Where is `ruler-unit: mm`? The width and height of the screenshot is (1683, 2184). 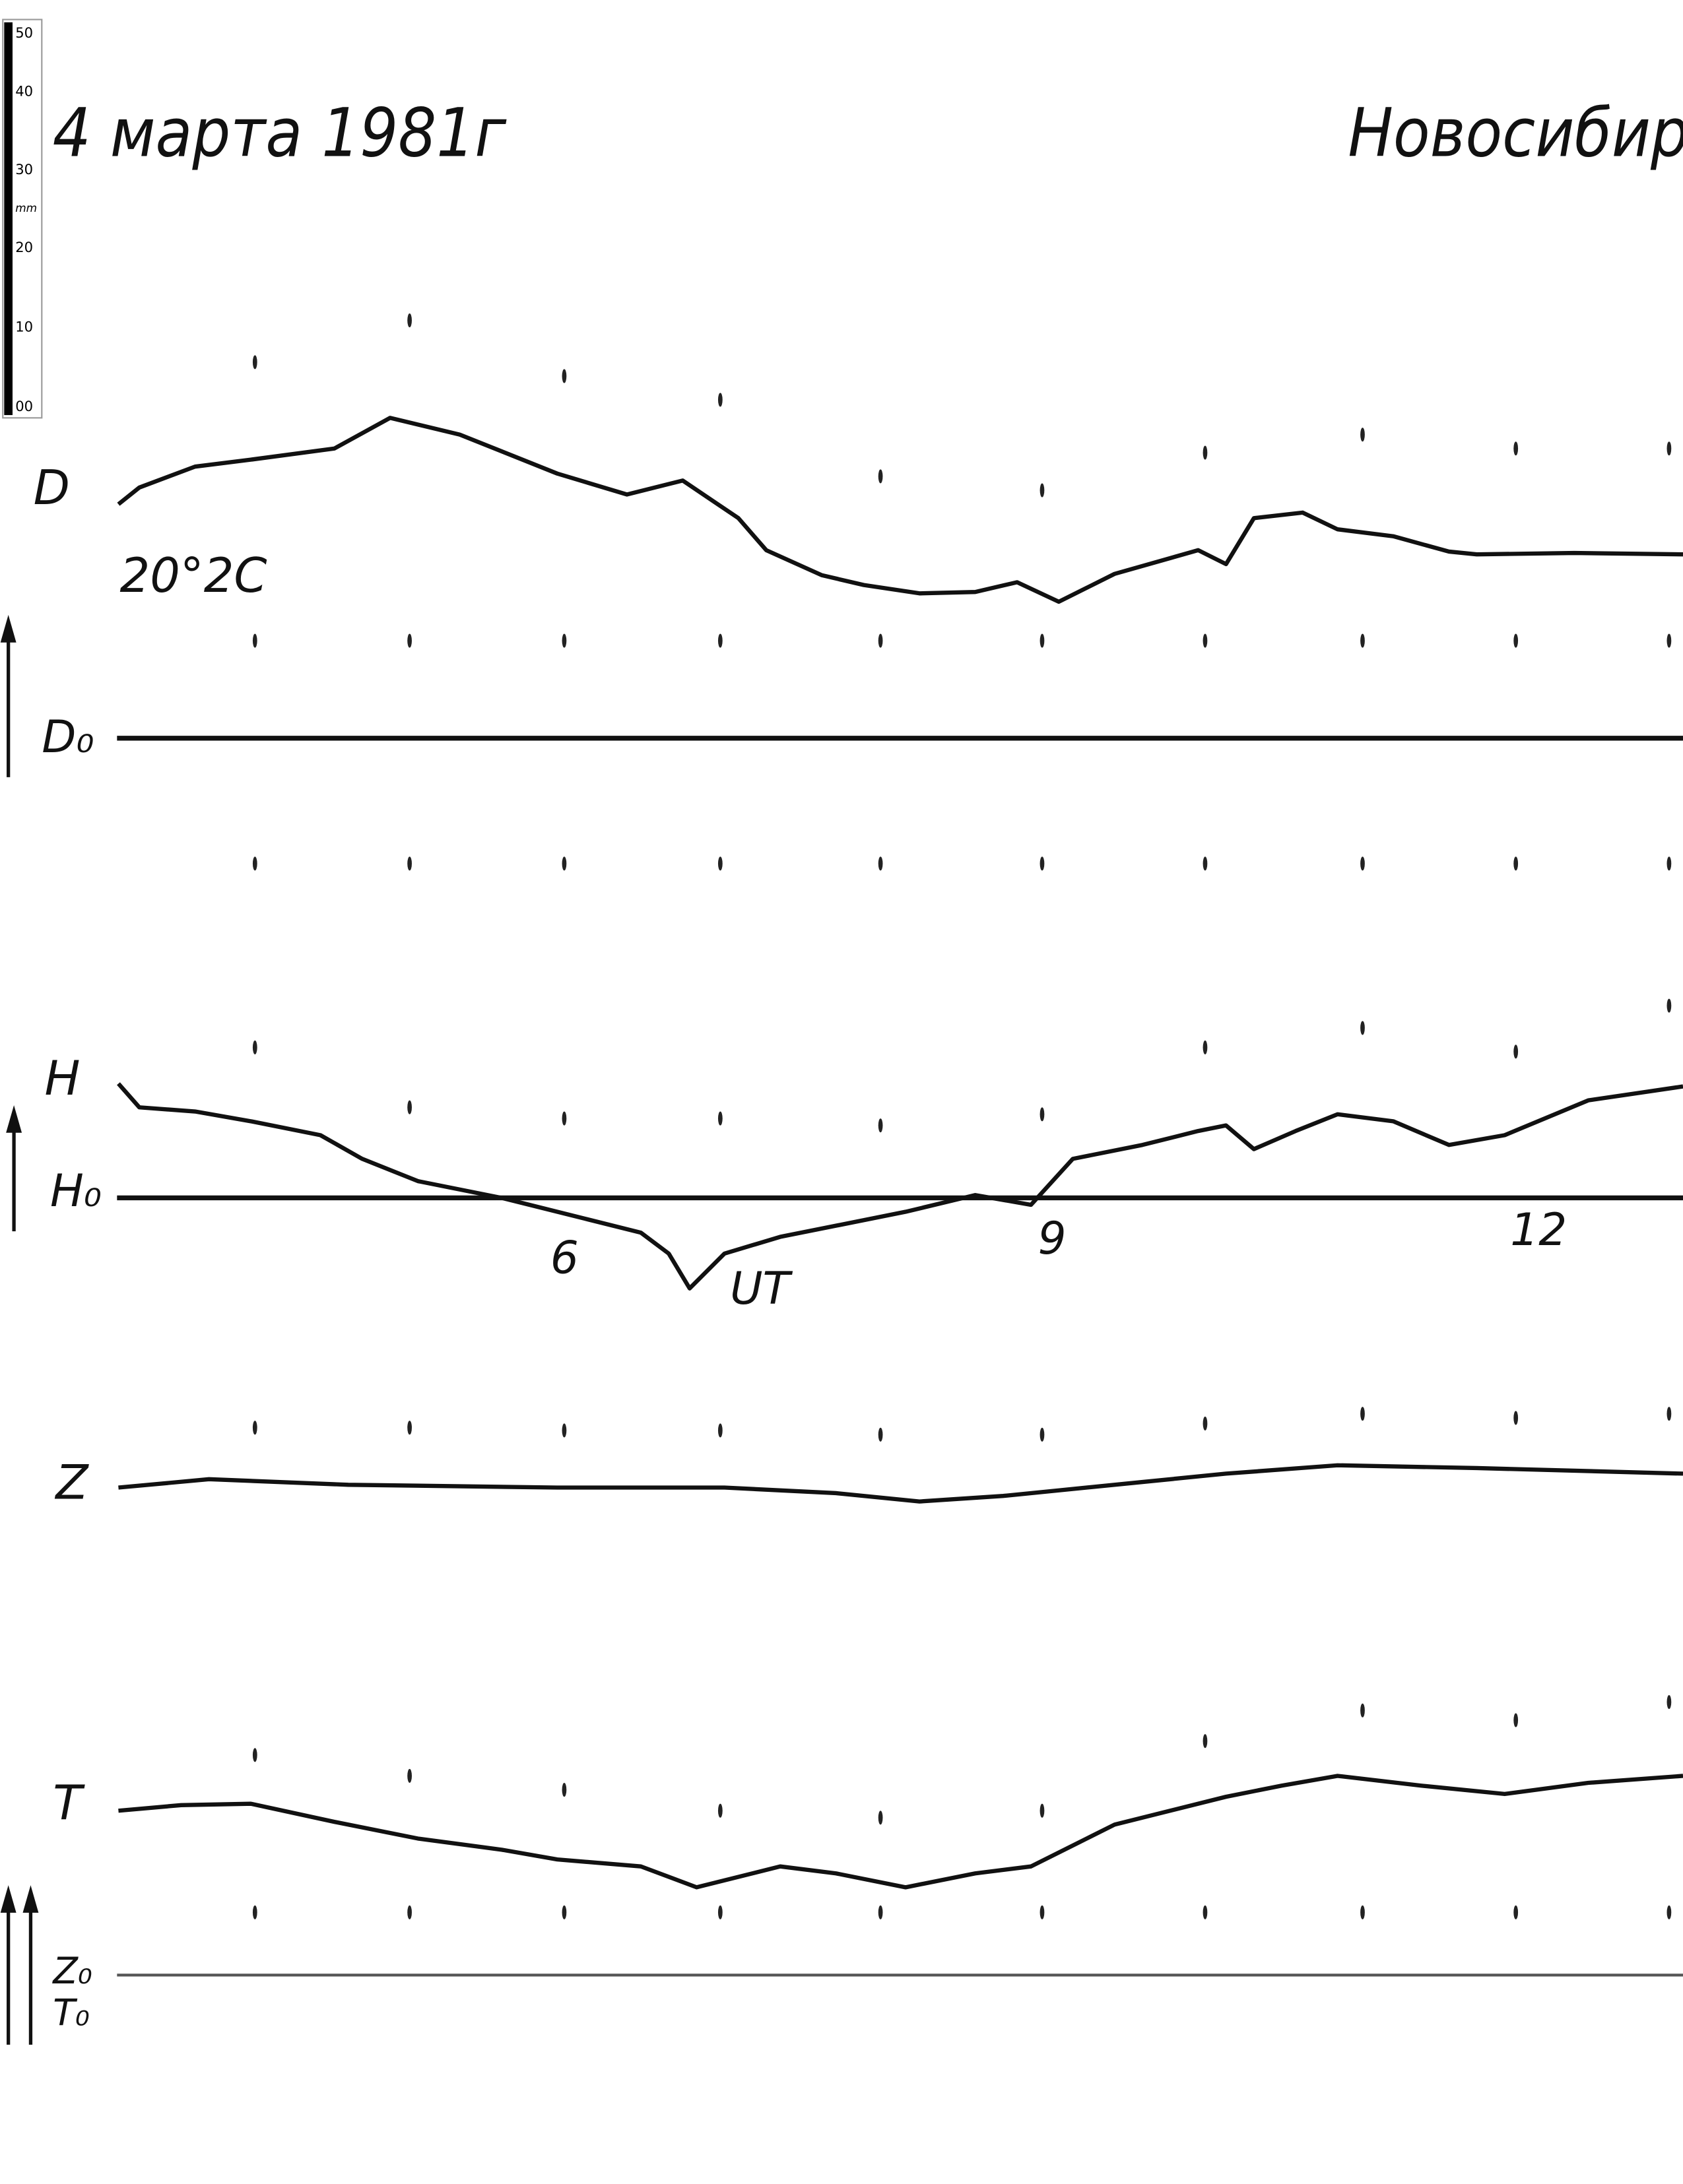 ruler-unit: mm is located at coordinates (26, 207).